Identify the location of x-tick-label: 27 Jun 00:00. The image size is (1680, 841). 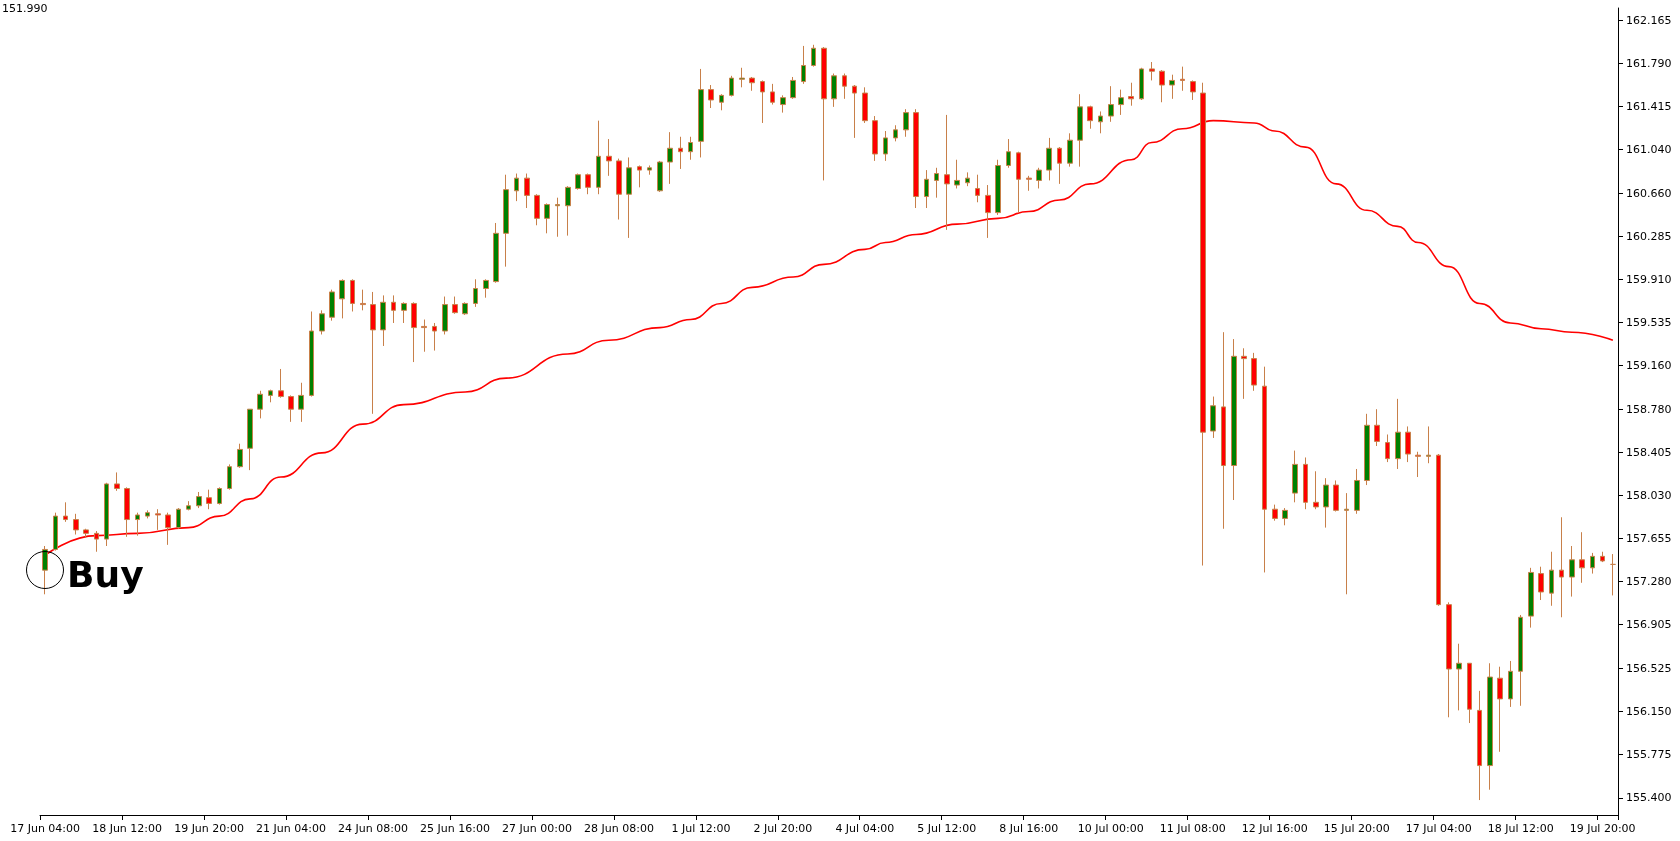
(537, 828).